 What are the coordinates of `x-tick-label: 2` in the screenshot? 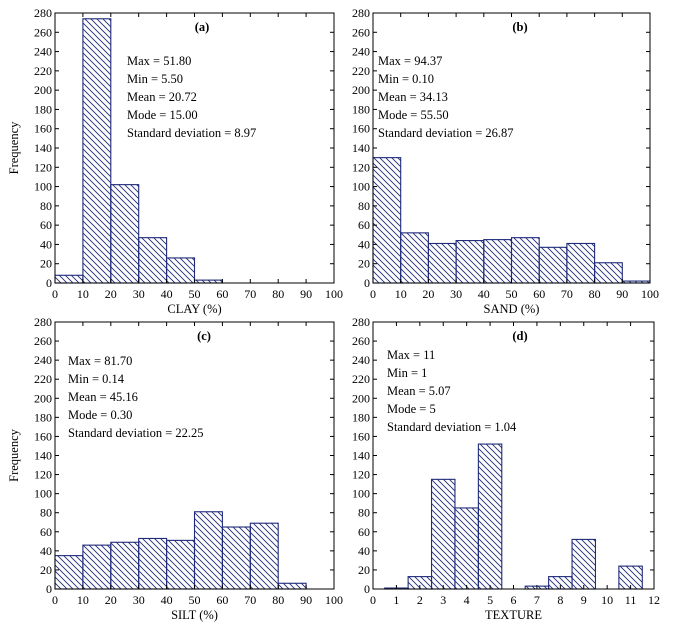 It's located at (420, 600).